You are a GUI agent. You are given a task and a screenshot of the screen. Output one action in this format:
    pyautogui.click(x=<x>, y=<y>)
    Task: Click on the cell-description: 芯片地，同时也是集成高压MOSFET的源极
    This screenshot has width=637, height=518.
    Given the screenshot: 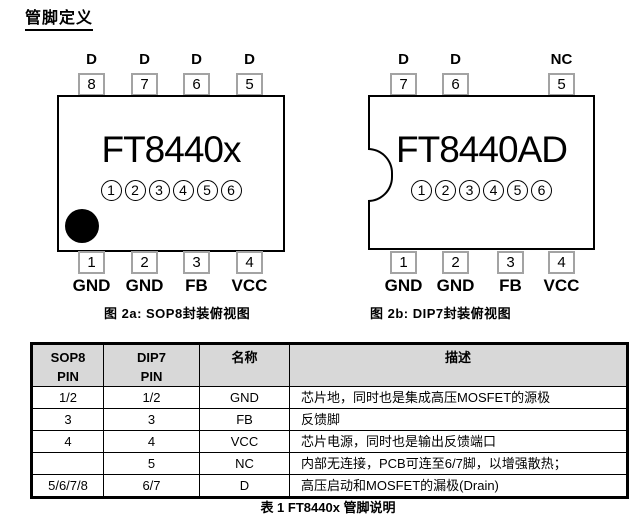 What is the action you would take?
    pyautogui.click(x=458, y=397)
    